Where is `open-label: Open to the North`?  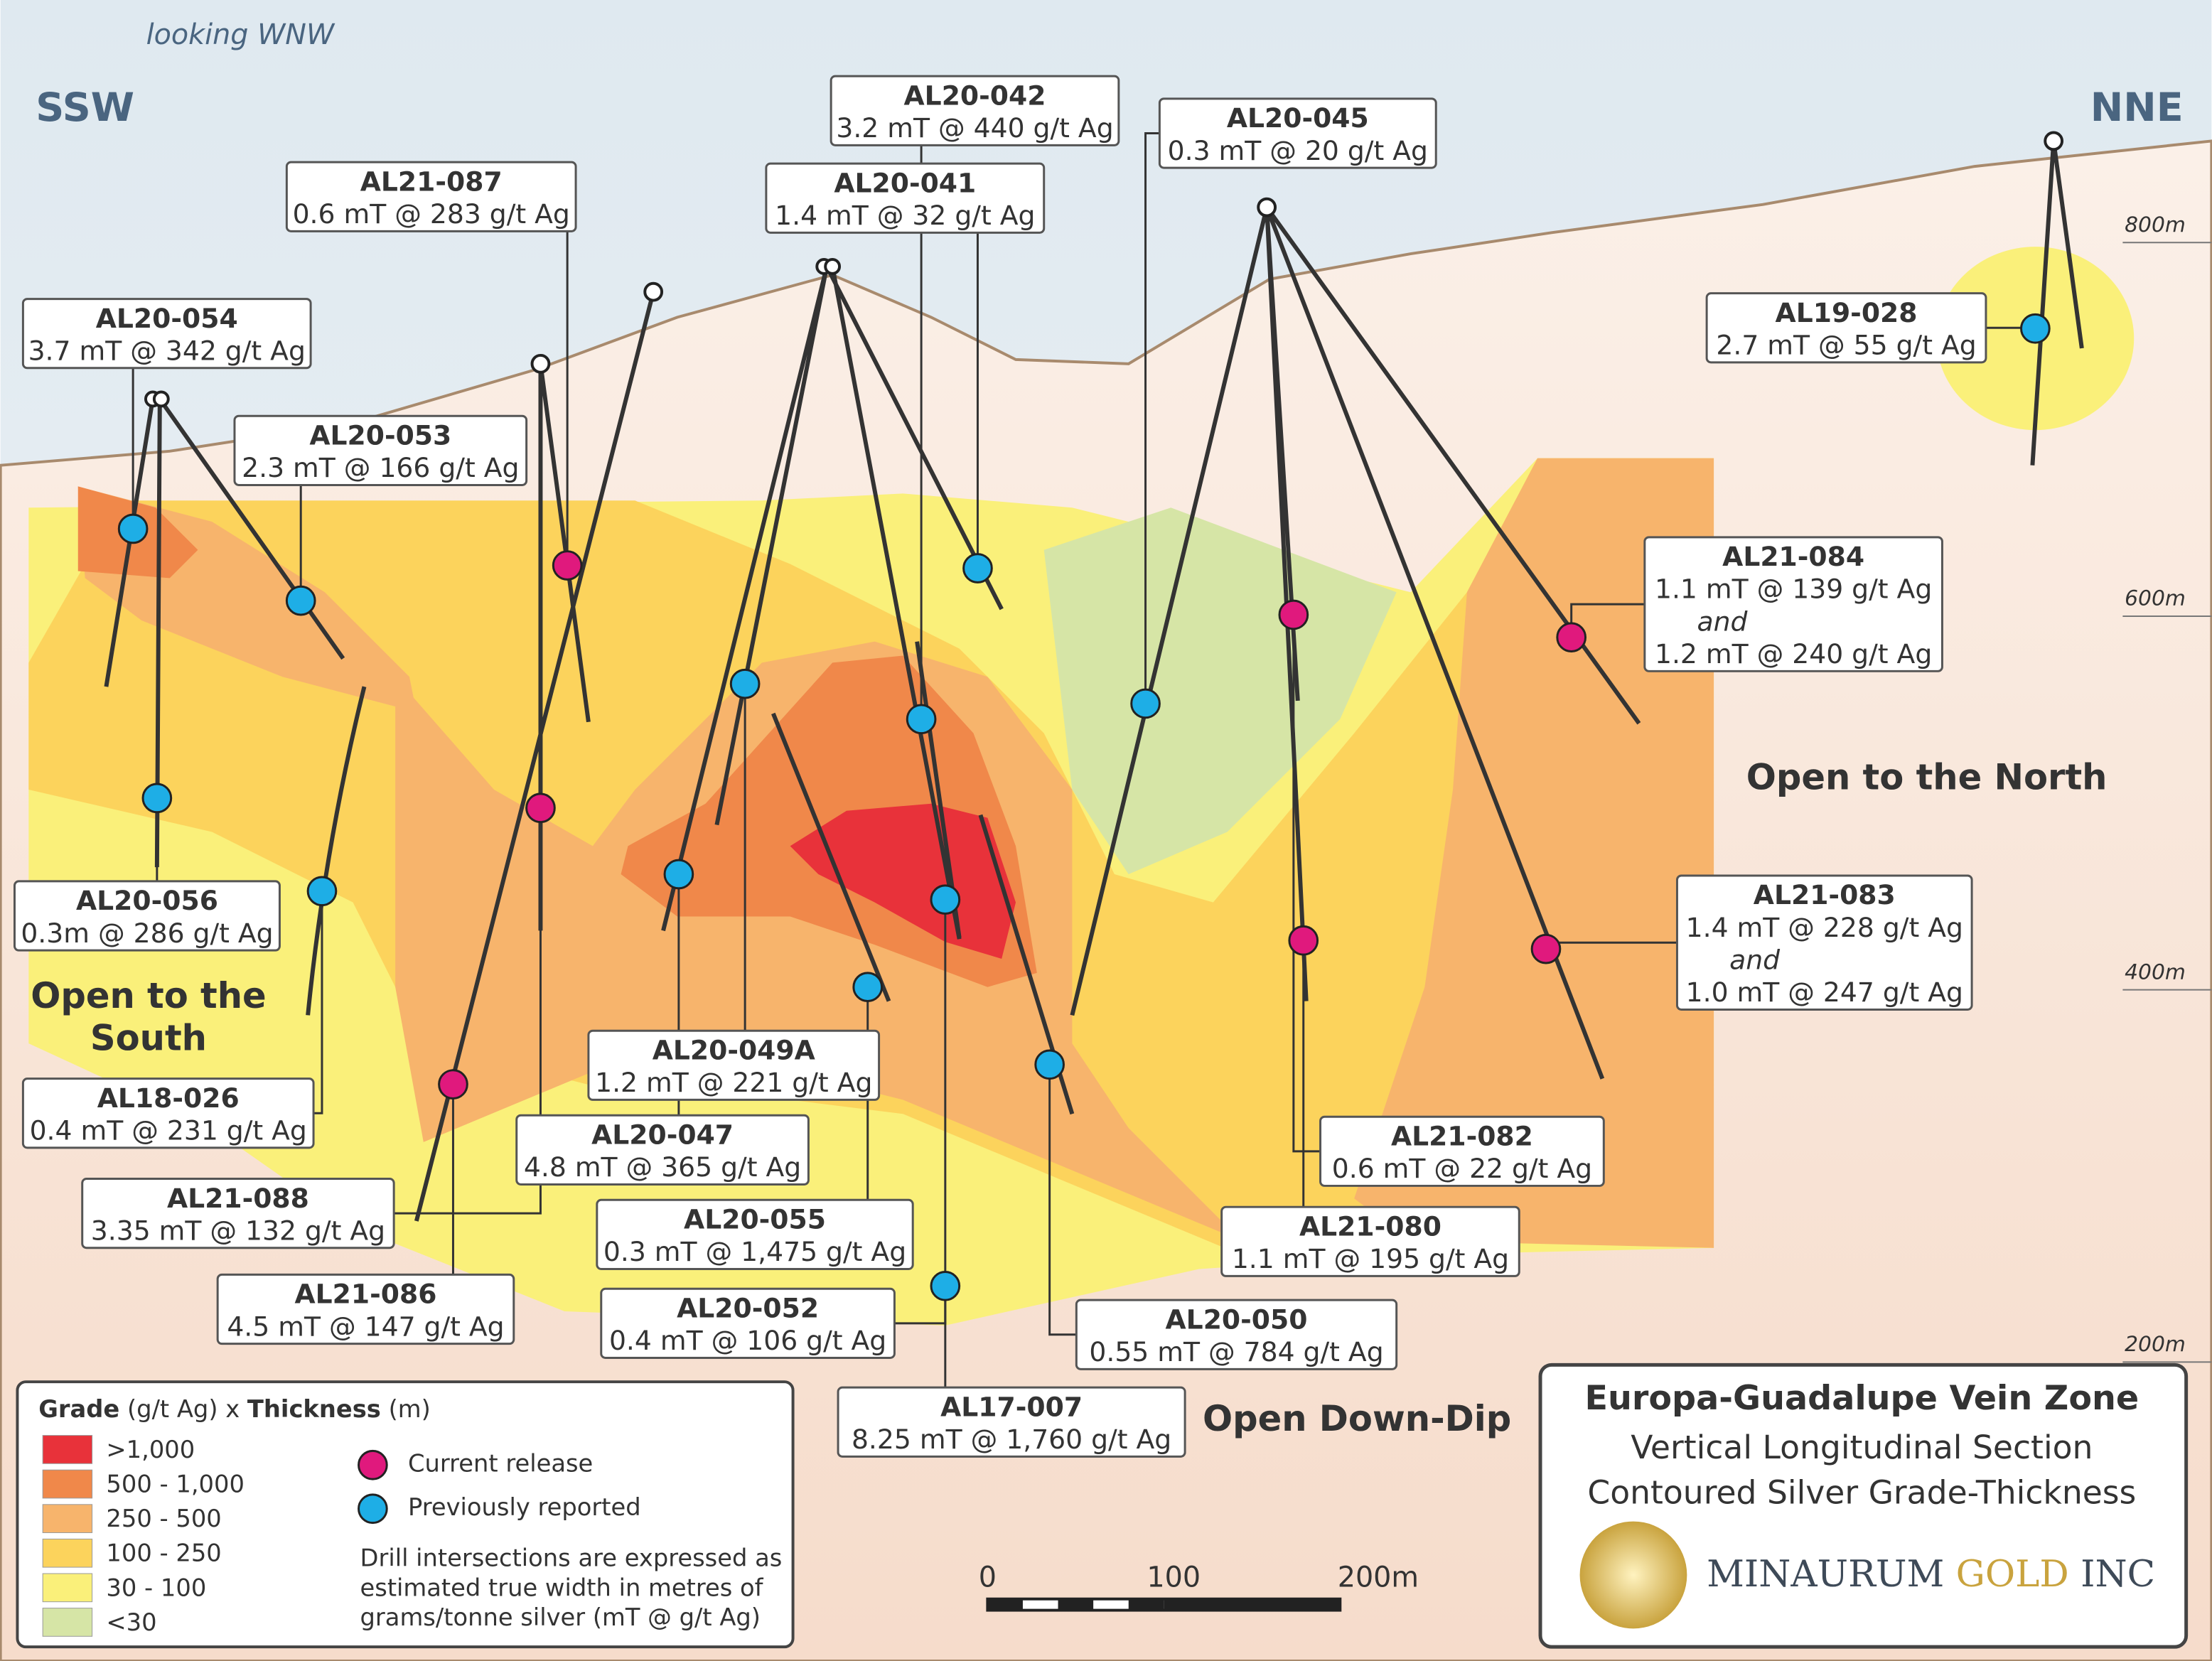
open-label: Open to the North is located at coordinates (1927, 777).